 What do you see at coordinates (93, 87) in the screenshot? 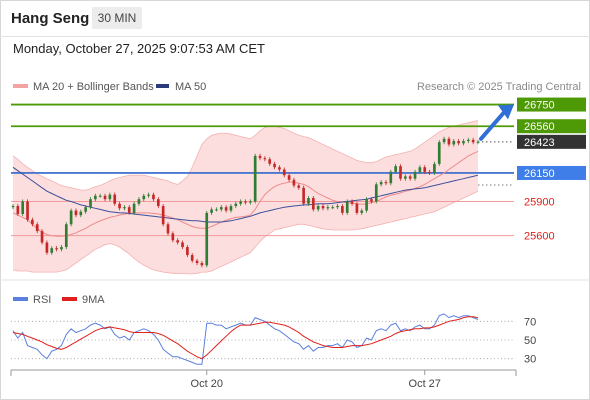
I see `bollinger-legend-label: MA 20 + Bollinger Bands` at bounding box center [93, 87].